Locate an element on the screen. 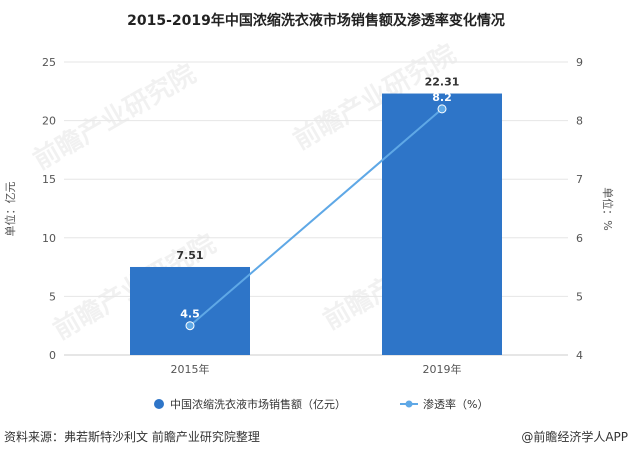  left-axis-ticks: 0 5 10 15 20 25 is located at coordinates (49, 209).